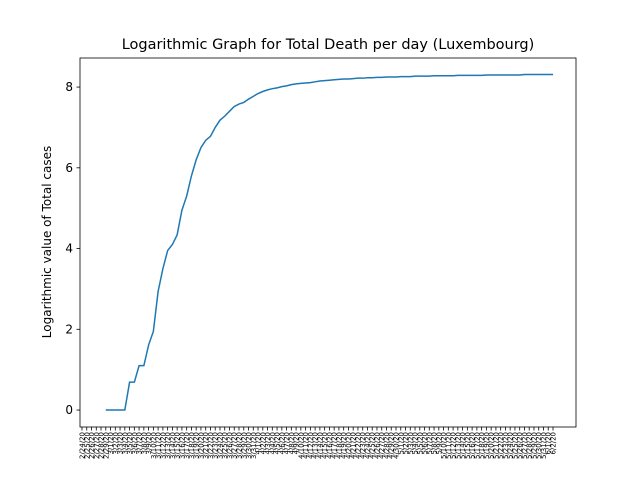 The width and height of the screenshot is (640, 480). I want to click on x-tick-label: 3/22/20, so click(211, 445).